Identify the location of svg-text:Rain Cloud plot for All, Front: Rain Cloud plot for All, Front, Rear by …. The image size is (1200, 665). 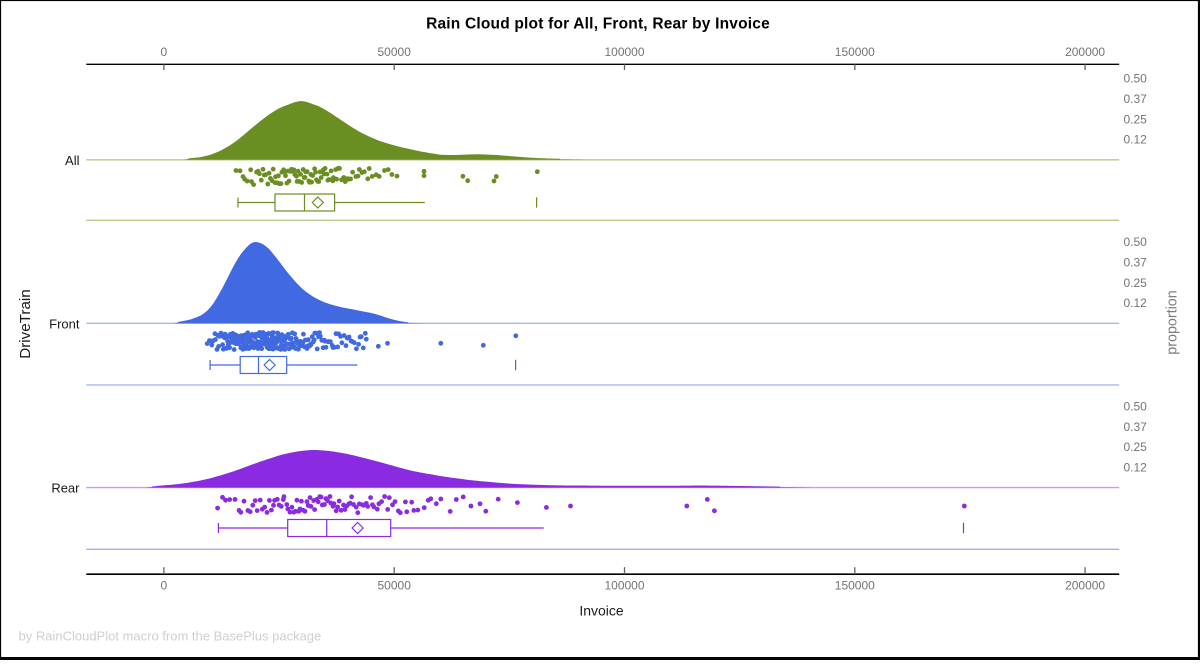
(598, 23).